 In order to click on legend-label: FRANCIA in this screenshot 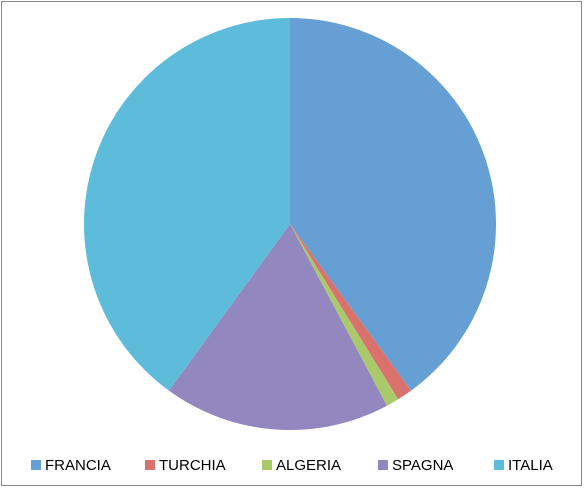, I will do `click(78, 465)`.